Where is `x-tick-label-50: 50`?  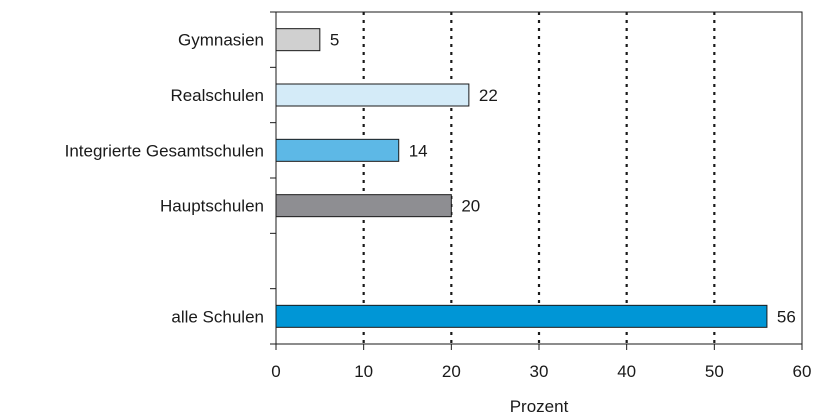 x-tick-label-50: 50 is located at coordinates (714, 371).